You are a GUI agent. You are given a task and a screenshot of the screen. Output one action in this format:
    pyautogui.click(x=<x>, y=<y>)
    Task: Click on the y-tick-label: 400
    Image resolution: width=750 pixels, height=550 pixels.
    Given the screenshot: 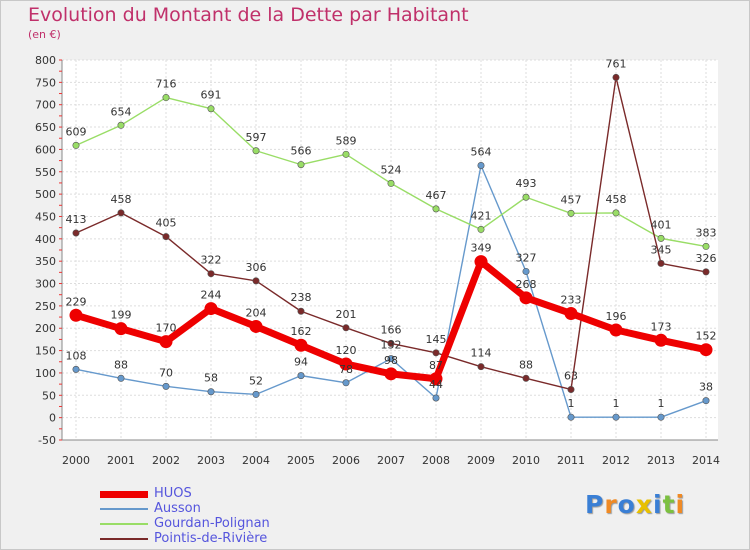 What is the action you would take?
    pyautogui.click(x=45, y=239)
    